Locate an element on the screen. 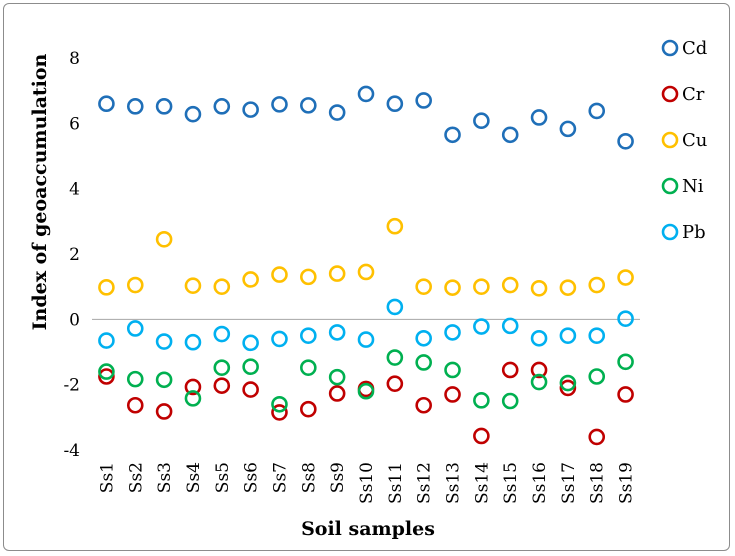 Image resolution: width=735 pixels, height=556 pixels. x-tick-label: Ss11 is located at coordinates (396, 483).